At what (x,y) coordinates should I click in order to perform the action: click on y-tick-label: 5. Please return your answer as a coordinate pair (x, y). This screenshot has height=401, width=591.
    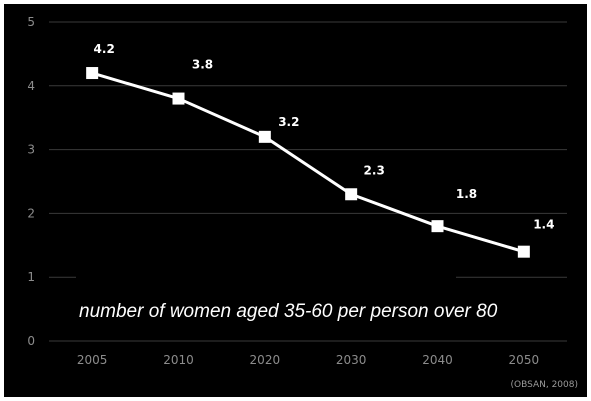
    Looking at the image, I should click on (31, 22).